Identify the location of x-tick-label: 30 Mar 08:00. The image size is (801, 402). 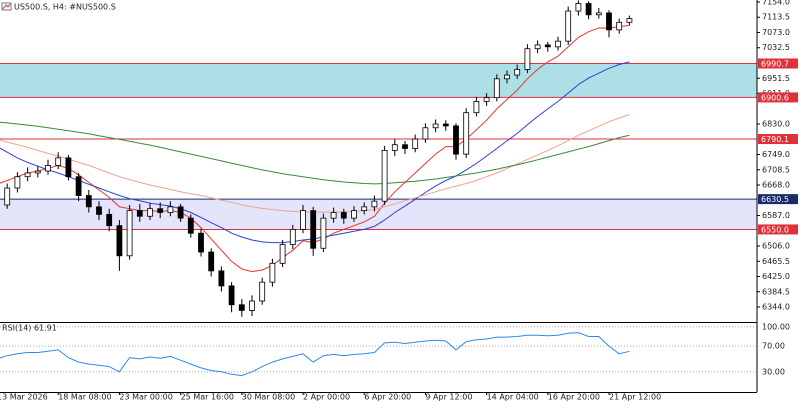
(268, 397).